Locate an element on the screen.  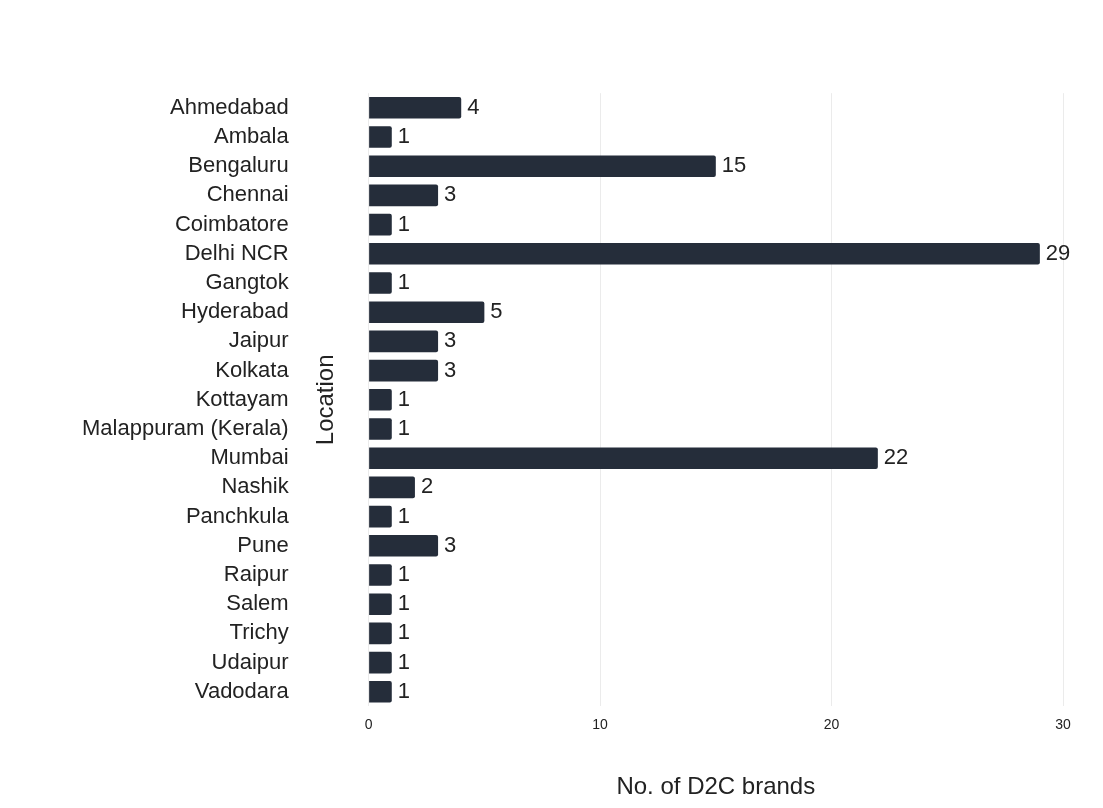
y-tick-label: Salem is located at coordinates (257, 603).